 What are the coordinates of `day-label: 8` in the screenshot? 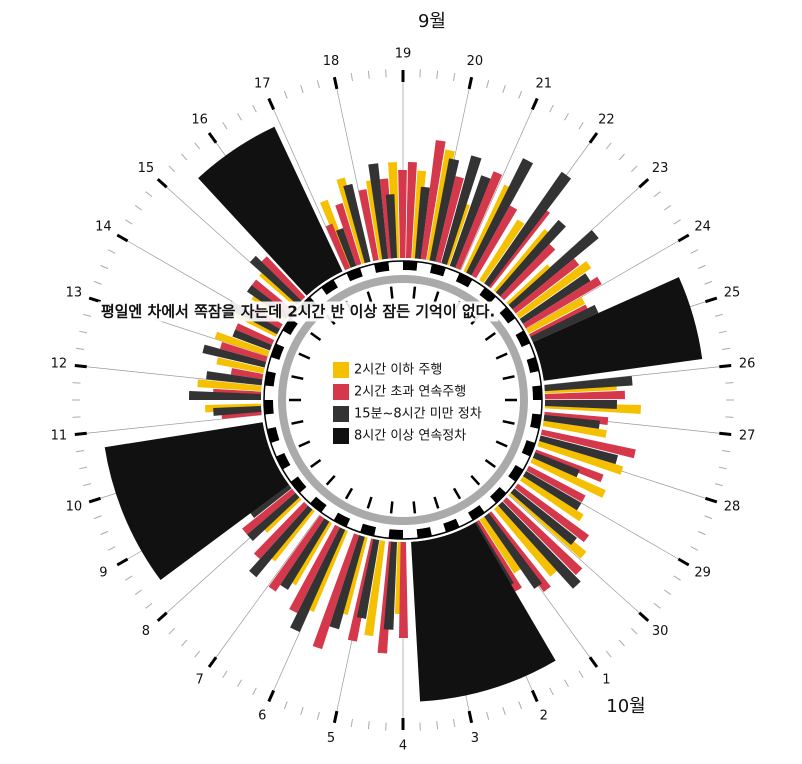 It's located at (146, 631).